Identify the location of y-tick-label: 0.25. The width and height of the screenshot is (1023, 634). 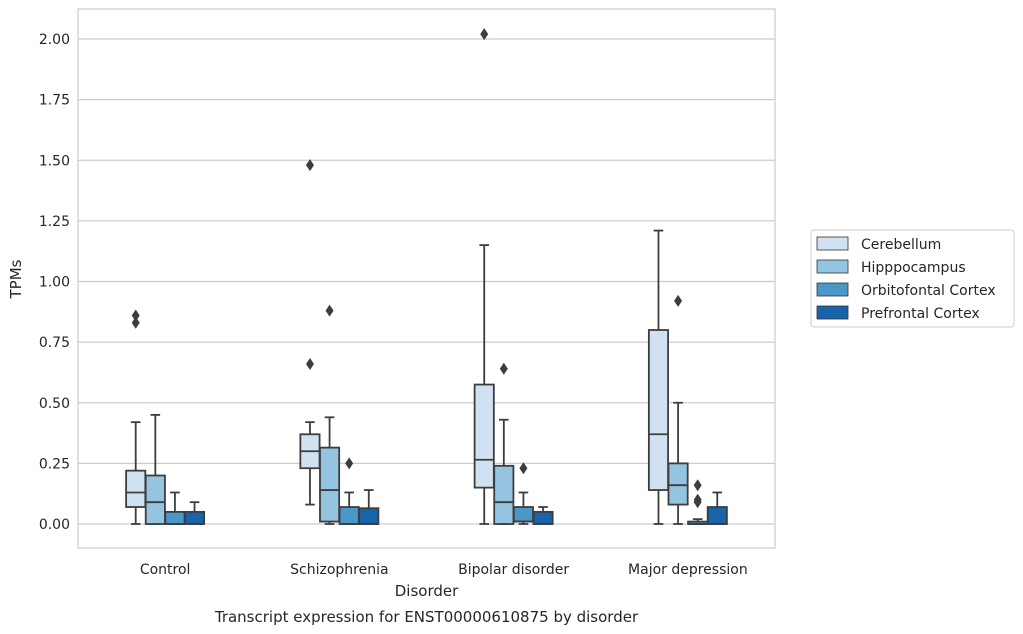
(54, 464).